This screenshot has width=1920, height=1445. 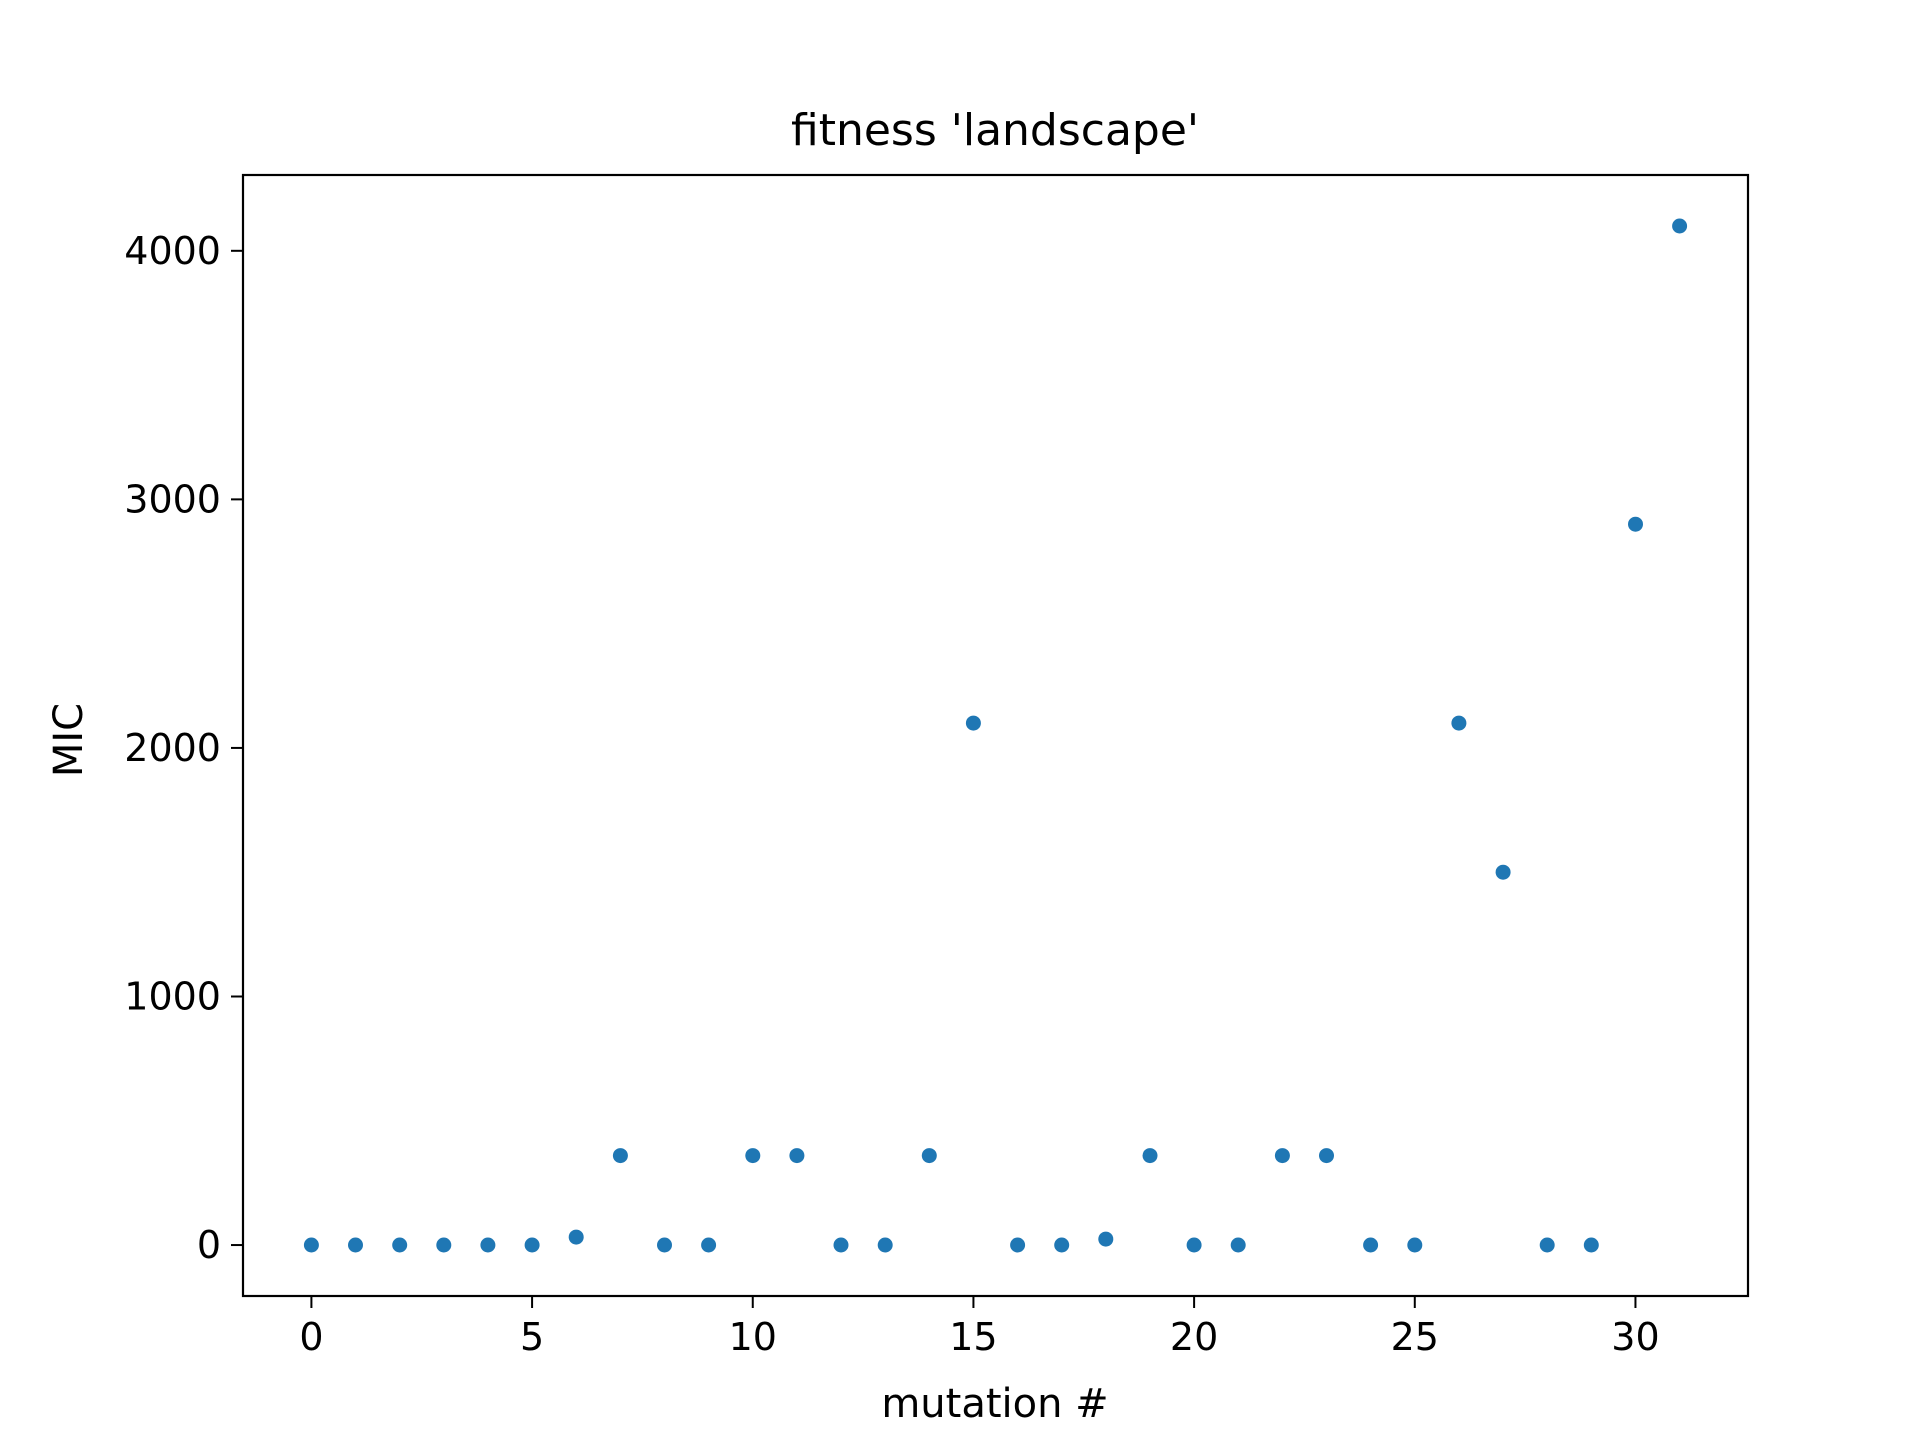 What do you see at coordinates (994, 1404) in the screenshot?
I see `x-axis-label: mutation #` at bounding box center [994, 1404].